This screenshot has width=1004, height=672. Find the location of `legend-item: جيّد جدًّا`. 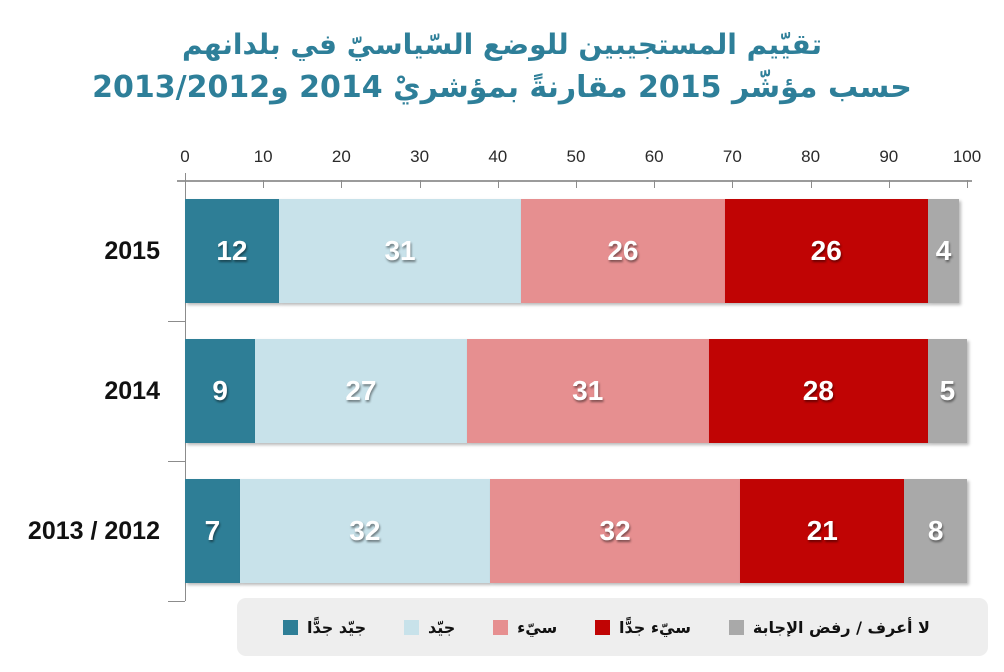

legend-item: جيّد جدًّا is located at coordinates (324, 627).